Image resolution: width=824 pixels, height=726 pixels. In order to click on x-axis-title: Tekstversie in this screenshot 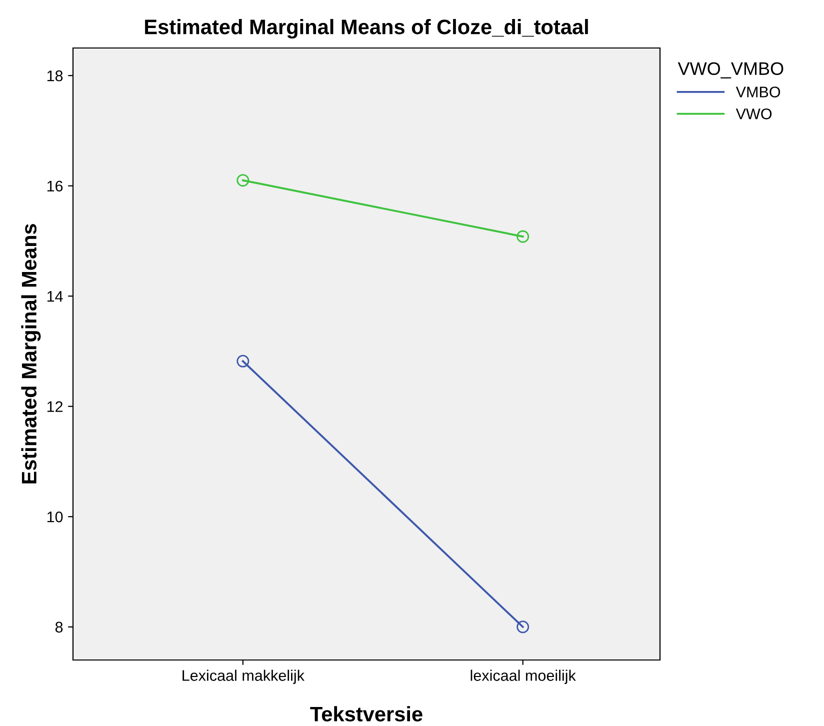, I will do `click(366, 714)`.